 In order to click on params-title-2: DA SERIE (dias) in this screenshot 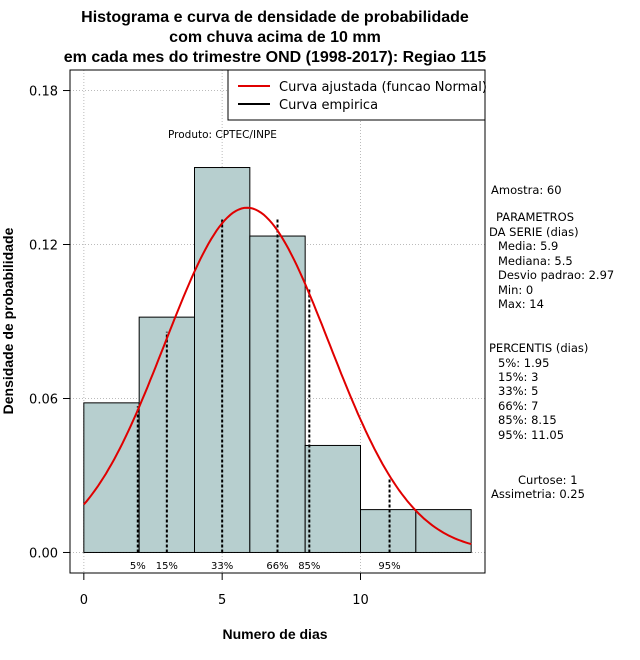, I will do `click(534, 232)`.